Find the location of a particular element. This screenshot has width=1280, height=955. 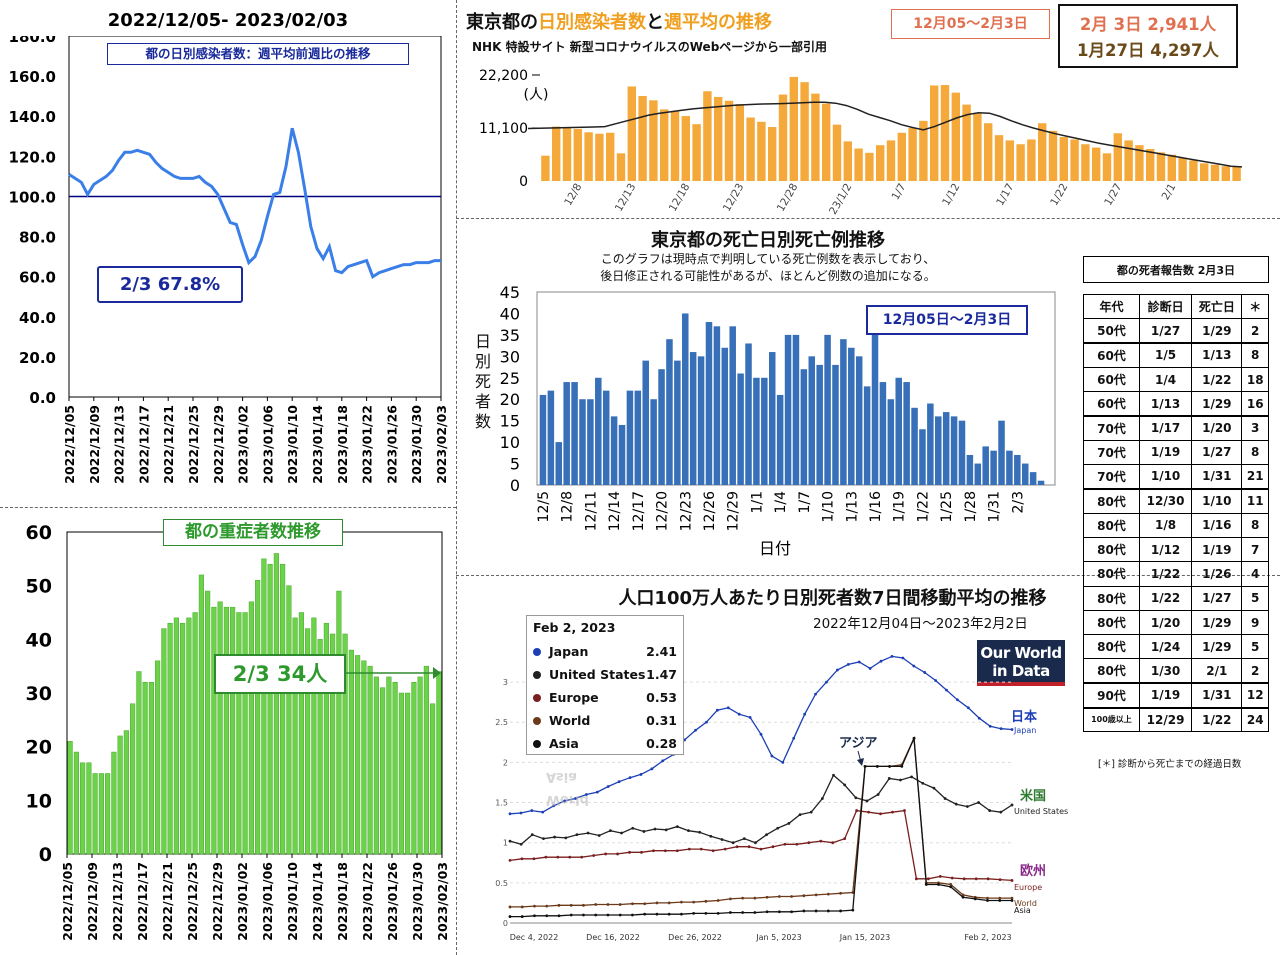

deaths-xtick: 1/25 is located at coordinates (947, 506).